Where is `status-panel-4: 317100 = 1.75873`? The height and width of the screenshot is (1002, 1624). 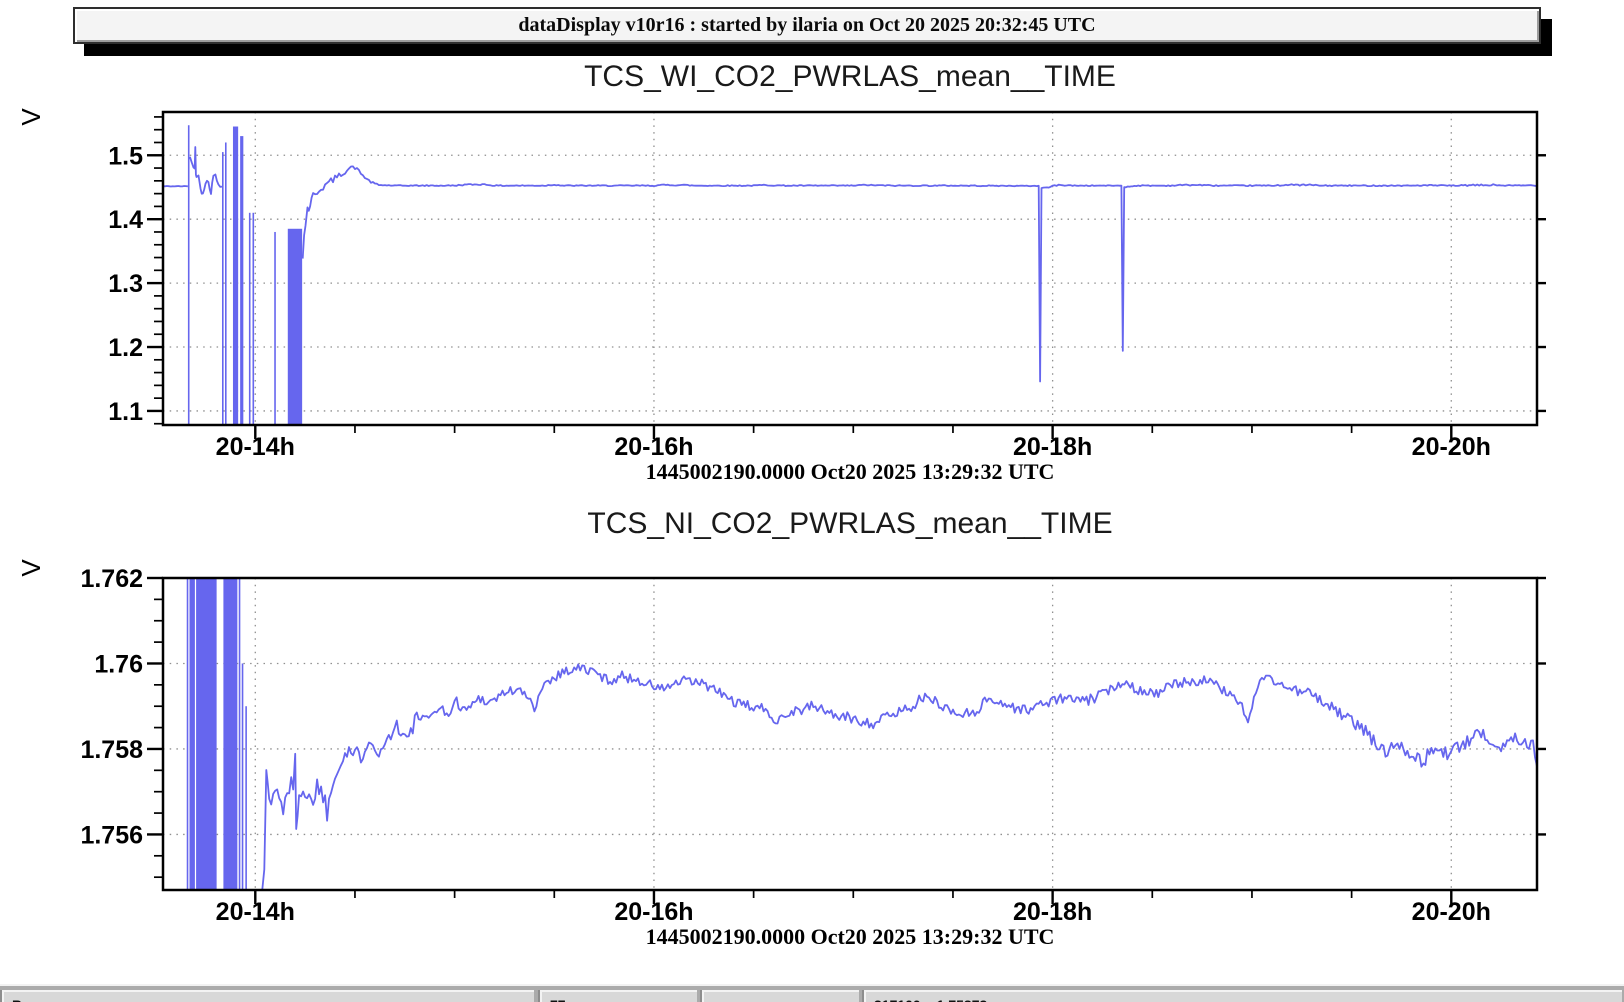
status-panel-4: 317100 = 1.75873 is located at coordinates (1243, 996).